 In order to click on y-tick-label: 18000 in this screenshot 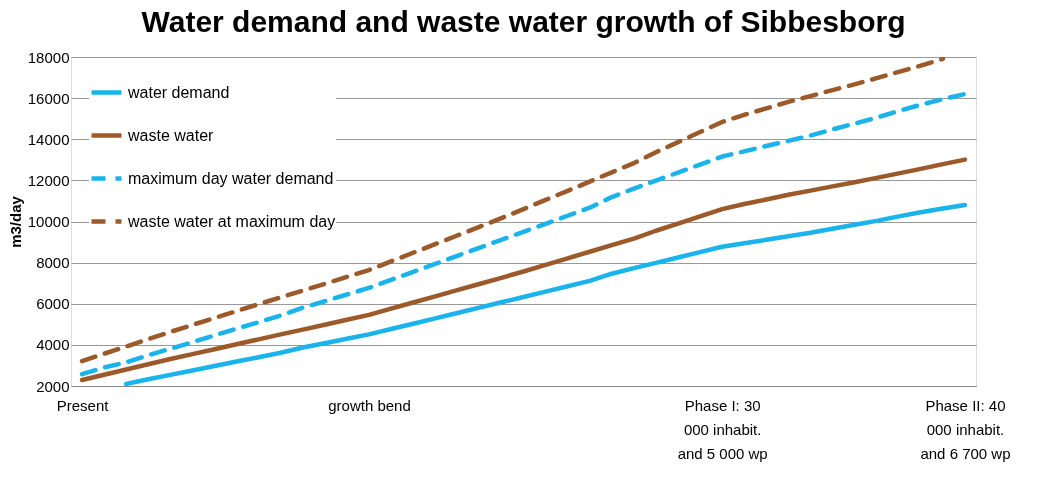, I will do `click(48, 57)`.